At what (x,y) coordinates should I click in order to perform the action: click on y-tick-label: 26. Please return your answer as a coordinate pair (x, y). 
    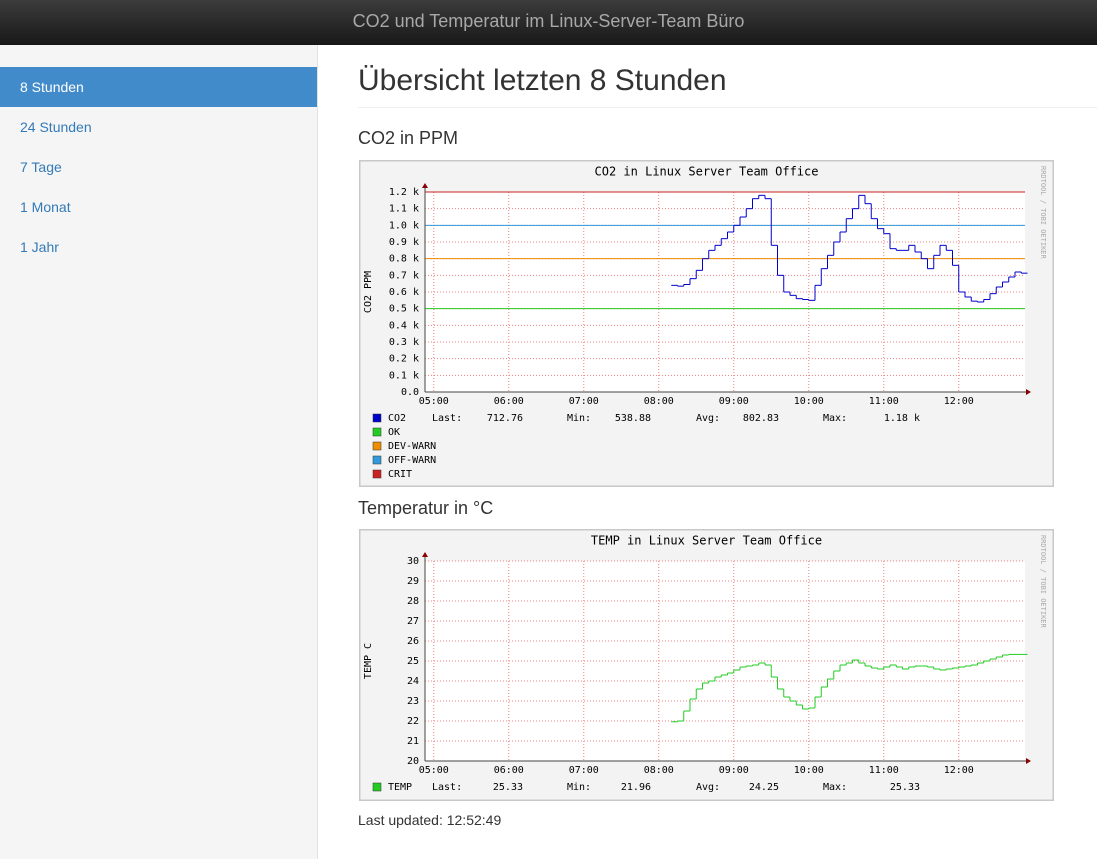
    Looking at the image, I should click on (413, 641).